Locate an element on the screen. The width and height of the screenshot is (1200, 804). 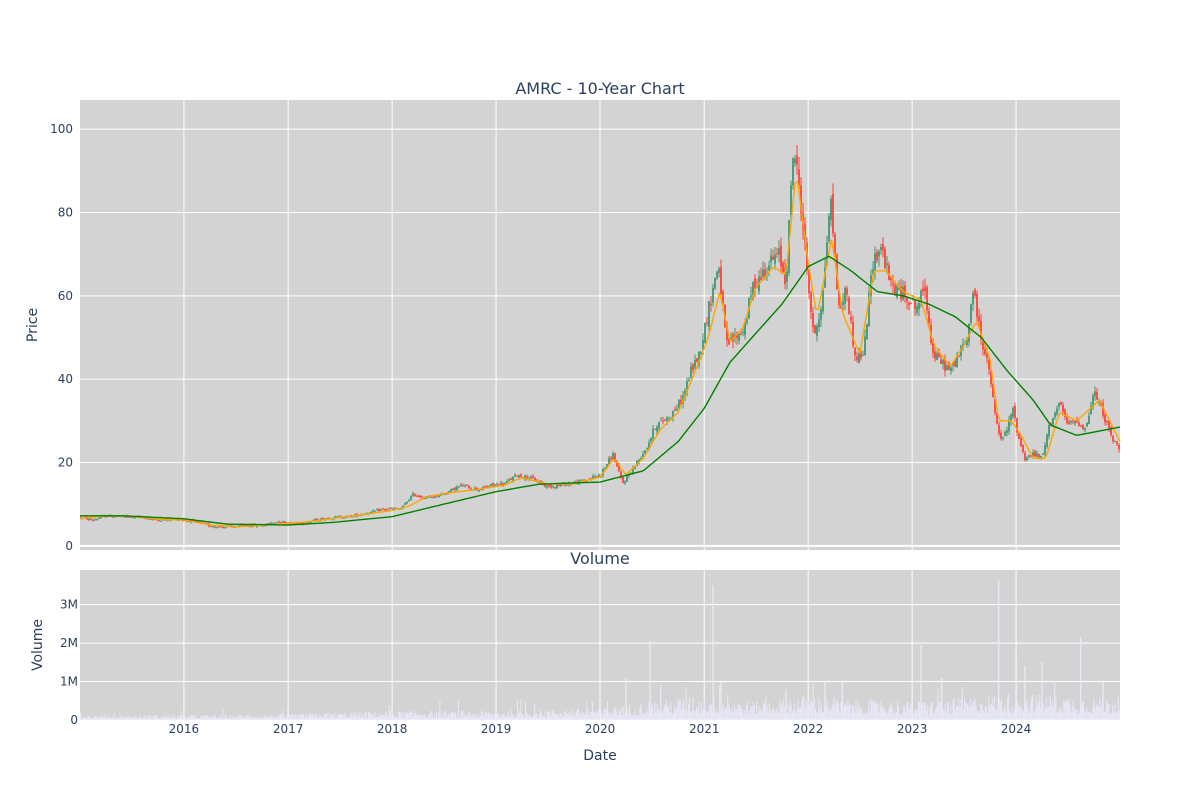
volume-y-tick: 2M is located at coordinates (69, 643).